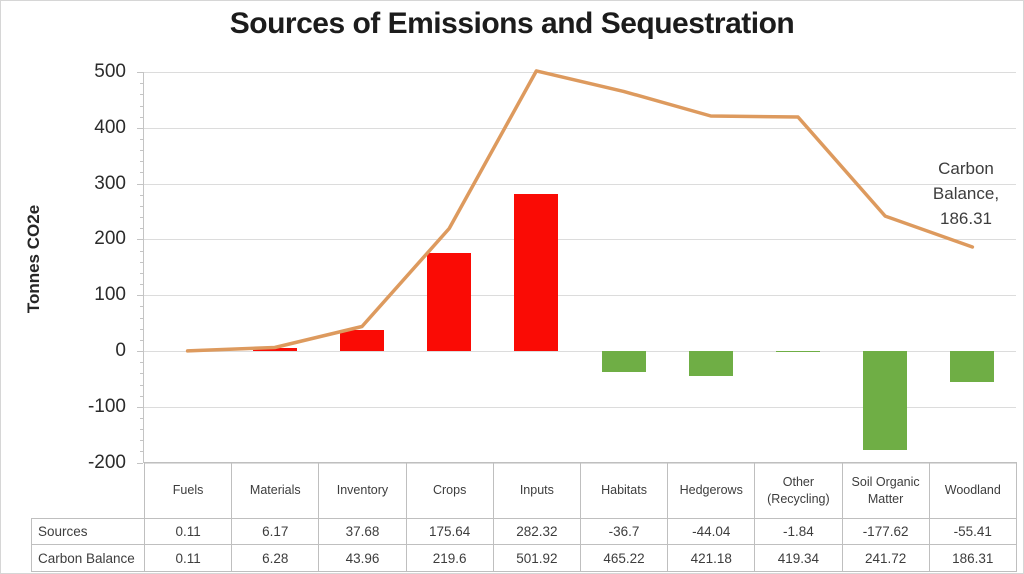 The height and width of the screenshot is (574, 1024). Describe the element at coordinates (798, 531) in the screenshot. I see `cell-sources-other-recycling-: -1.84` at that location.